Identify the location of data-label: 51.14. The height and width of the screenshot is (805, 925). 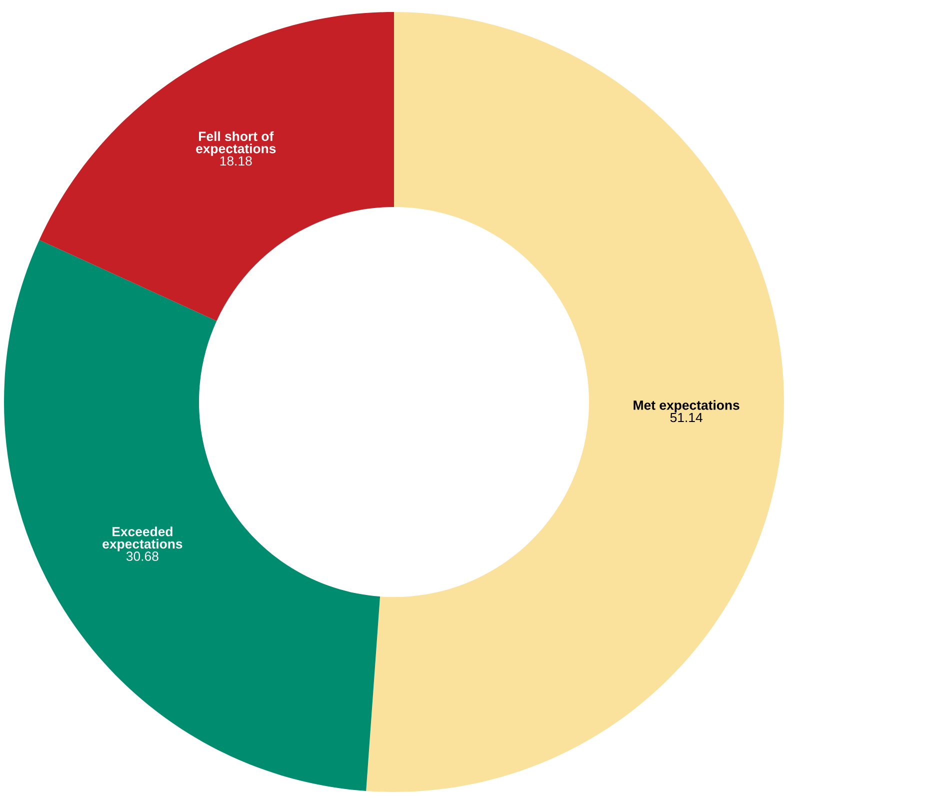
(686, 417).